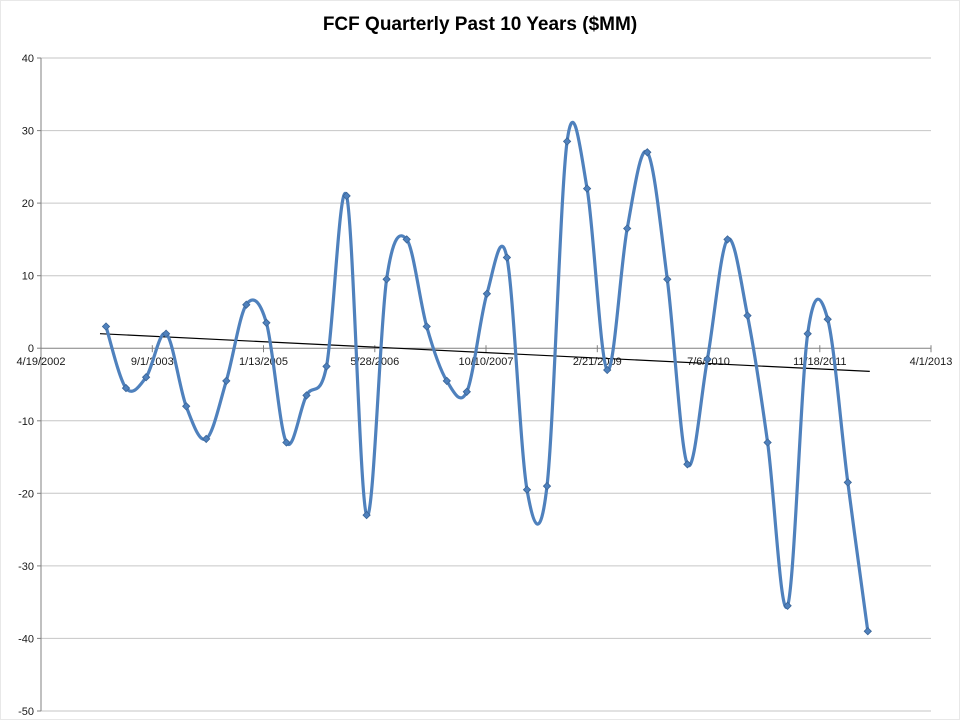  Describe the element at coordinates (26, 712) in the screenshot. I see `y-tick-label: -50` at that location.